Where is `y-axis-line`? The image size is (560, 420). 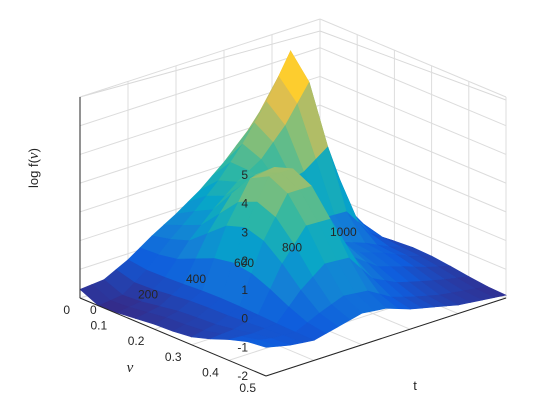
y-axis-line is located at coordinates (173, 337).